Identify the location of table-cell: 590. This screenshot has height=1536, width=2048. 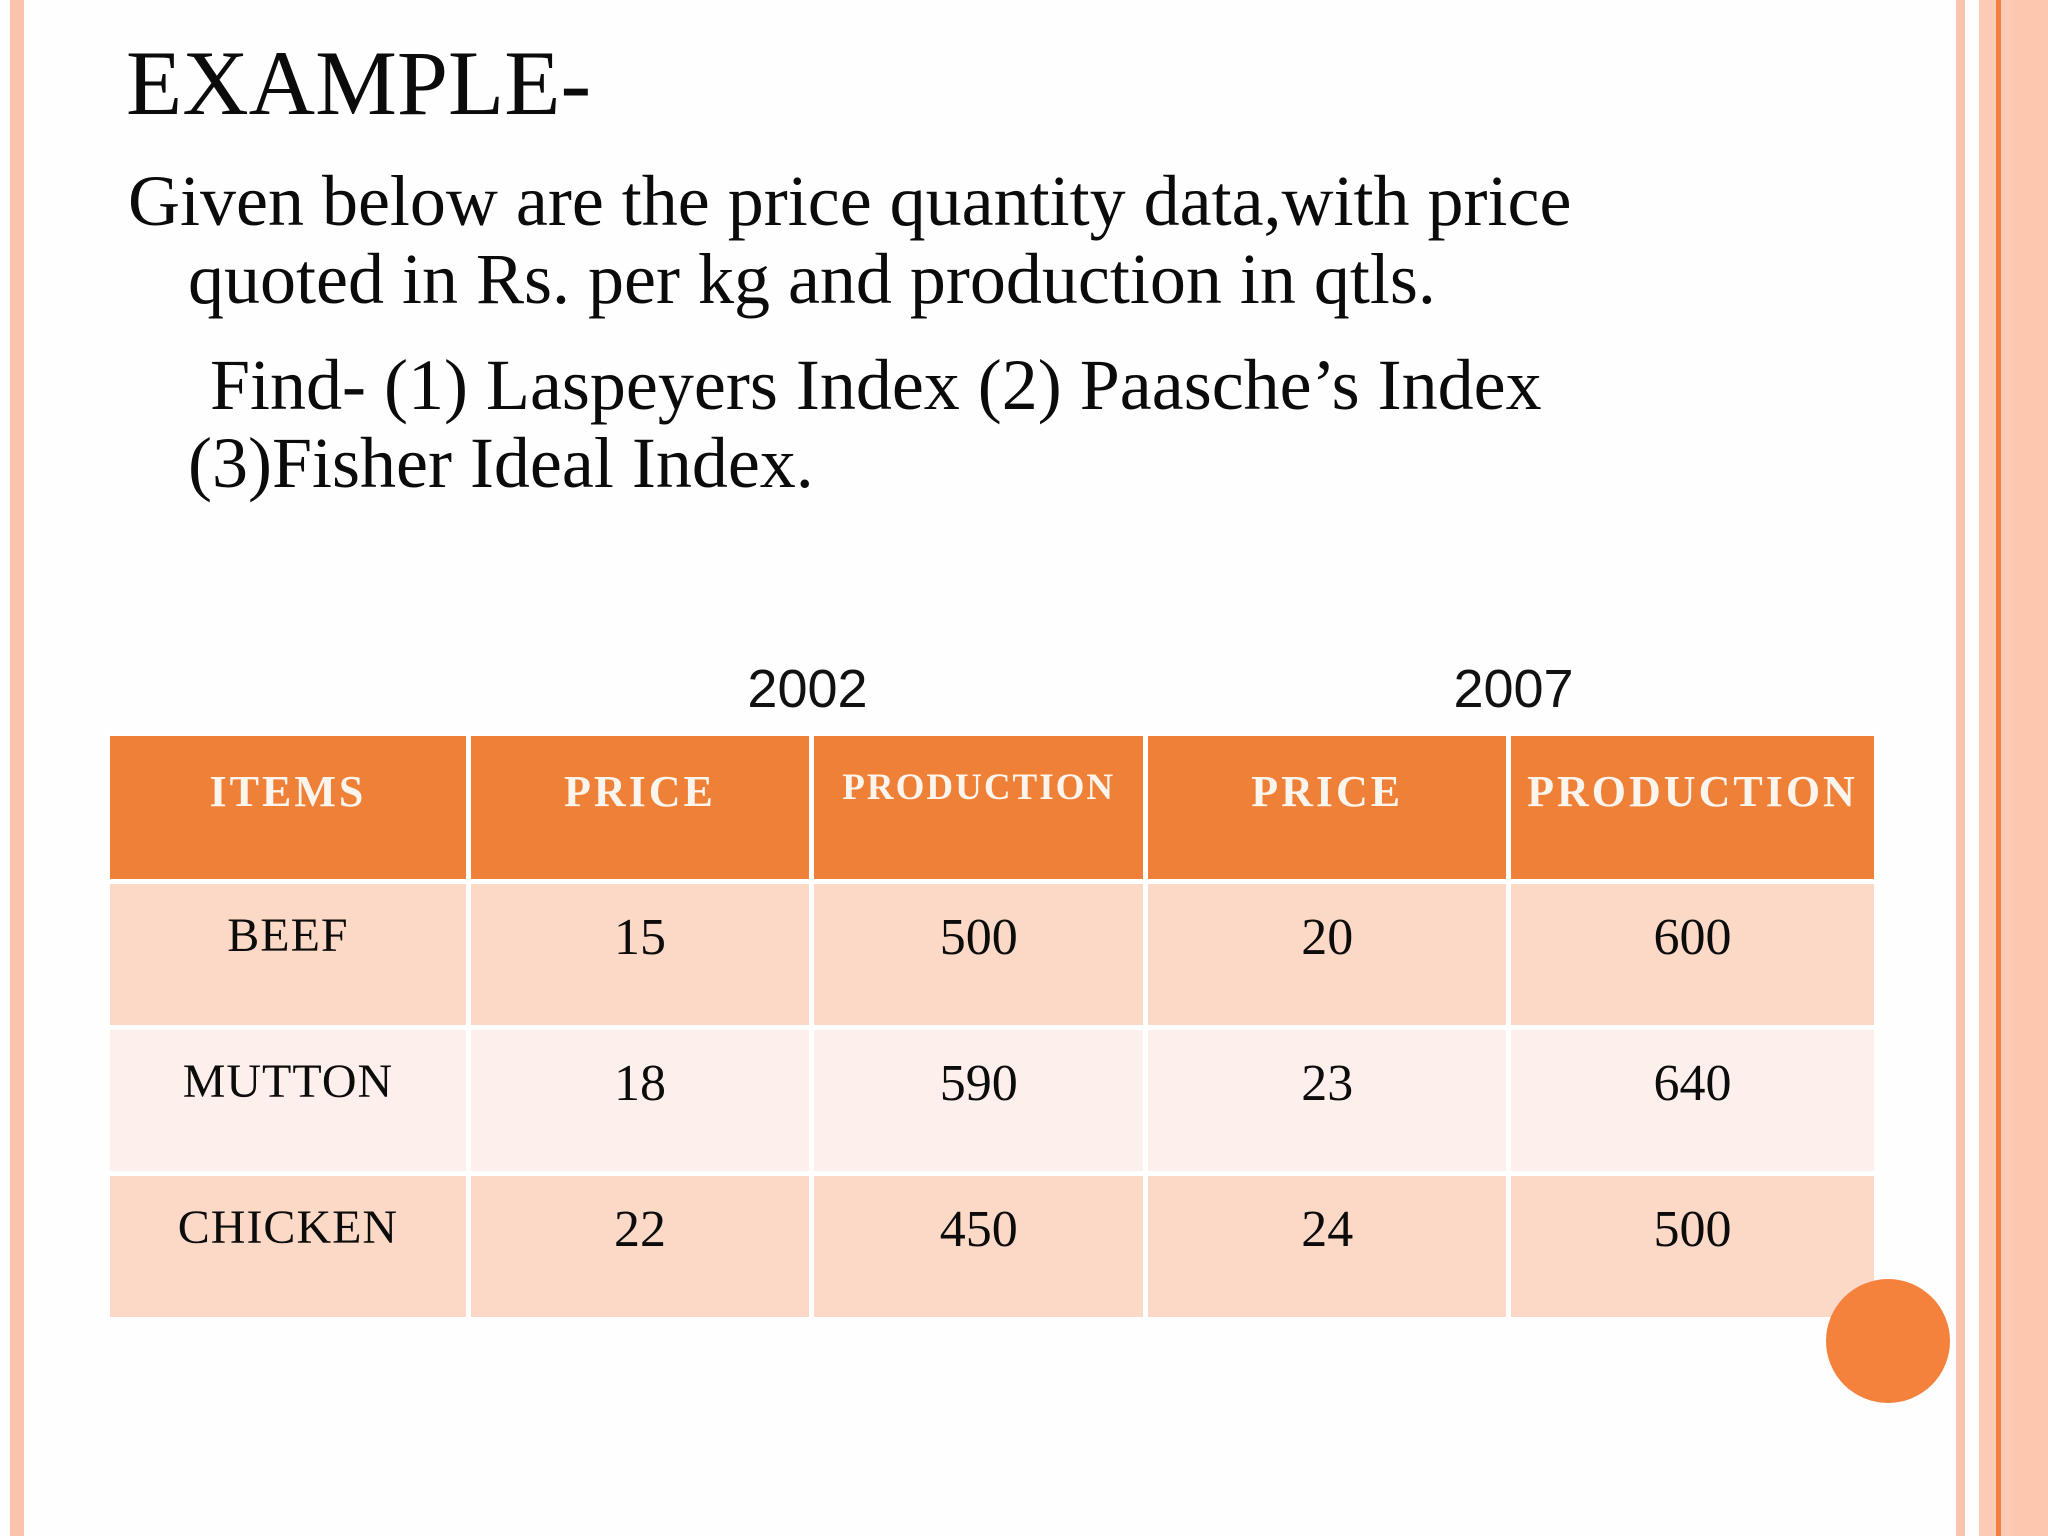
(979, 1100).